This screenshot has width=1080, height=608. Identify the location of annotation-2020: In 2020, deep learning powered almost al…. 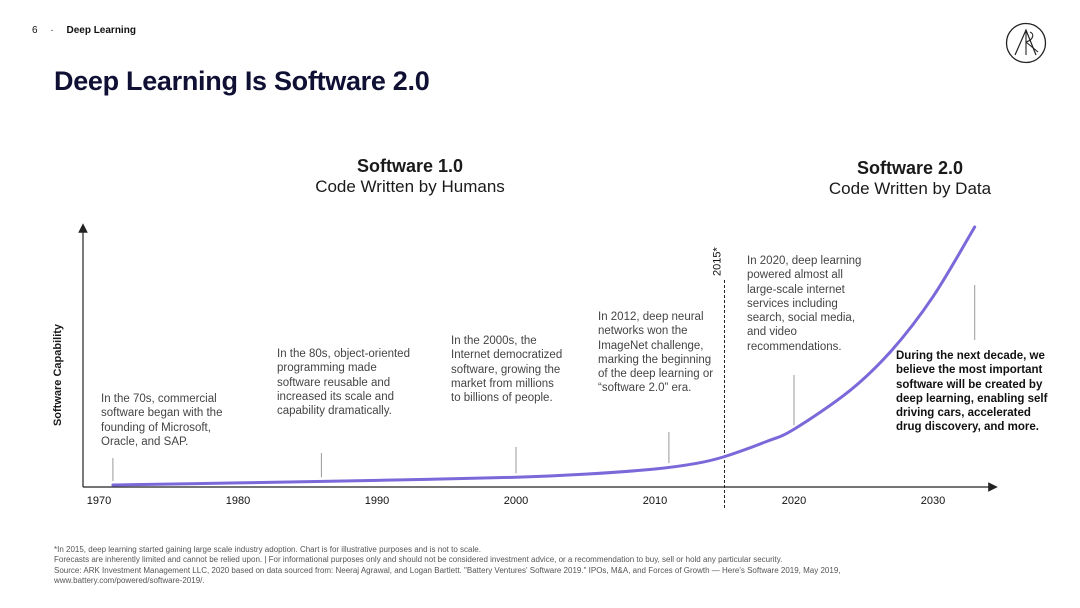
(804, 304).